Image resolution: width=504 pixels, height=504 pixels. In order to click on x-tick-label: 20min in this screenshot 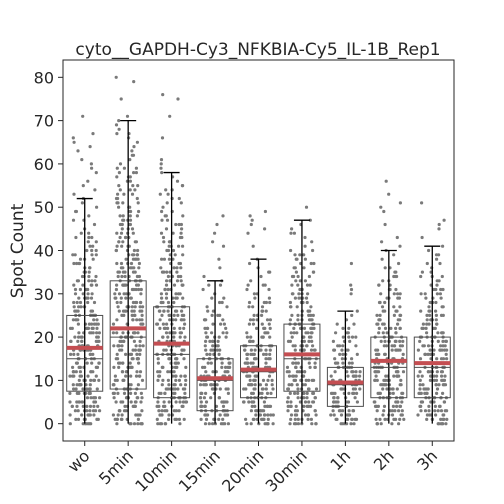, I will do `click(242, 470)`.